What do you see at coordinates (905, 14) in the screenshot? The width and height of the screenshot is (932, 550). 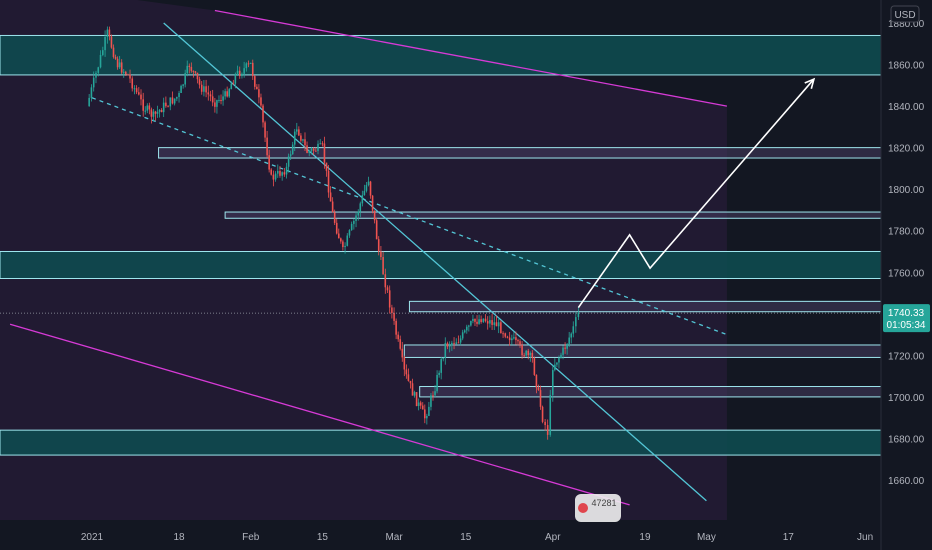 I see `currency-badge: USD` at bounding box center [905, 14].